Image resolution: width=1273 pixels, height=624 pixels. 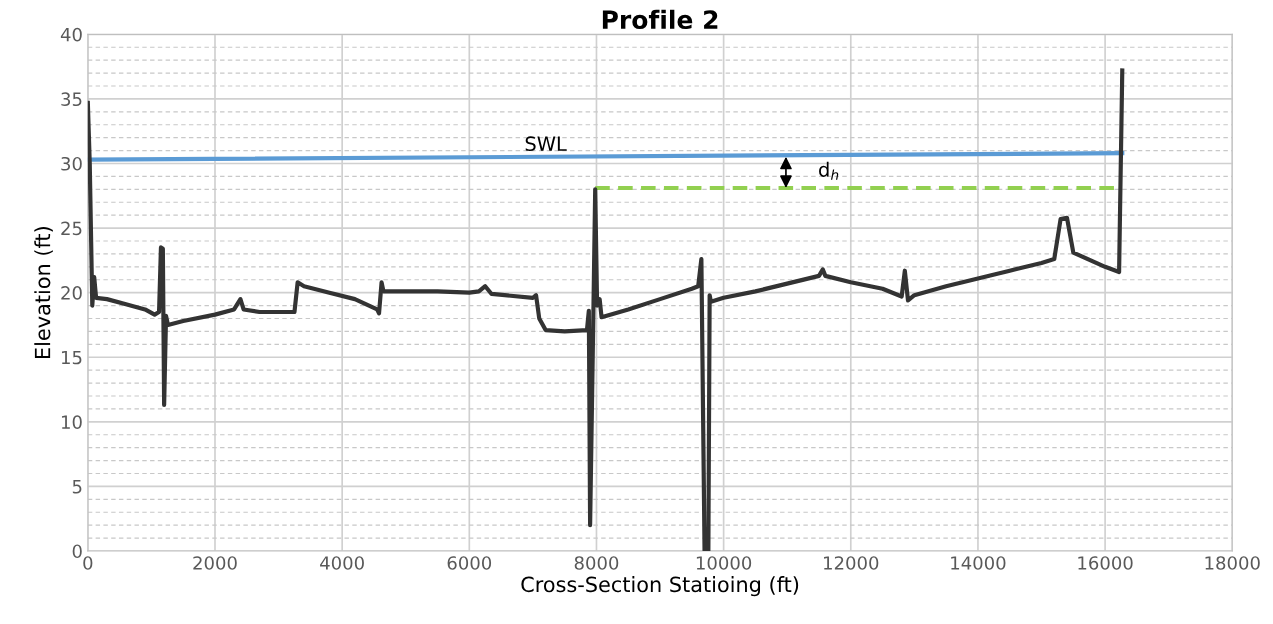 I want to click on y-tick-label: 30, so click(x=71, y=163).